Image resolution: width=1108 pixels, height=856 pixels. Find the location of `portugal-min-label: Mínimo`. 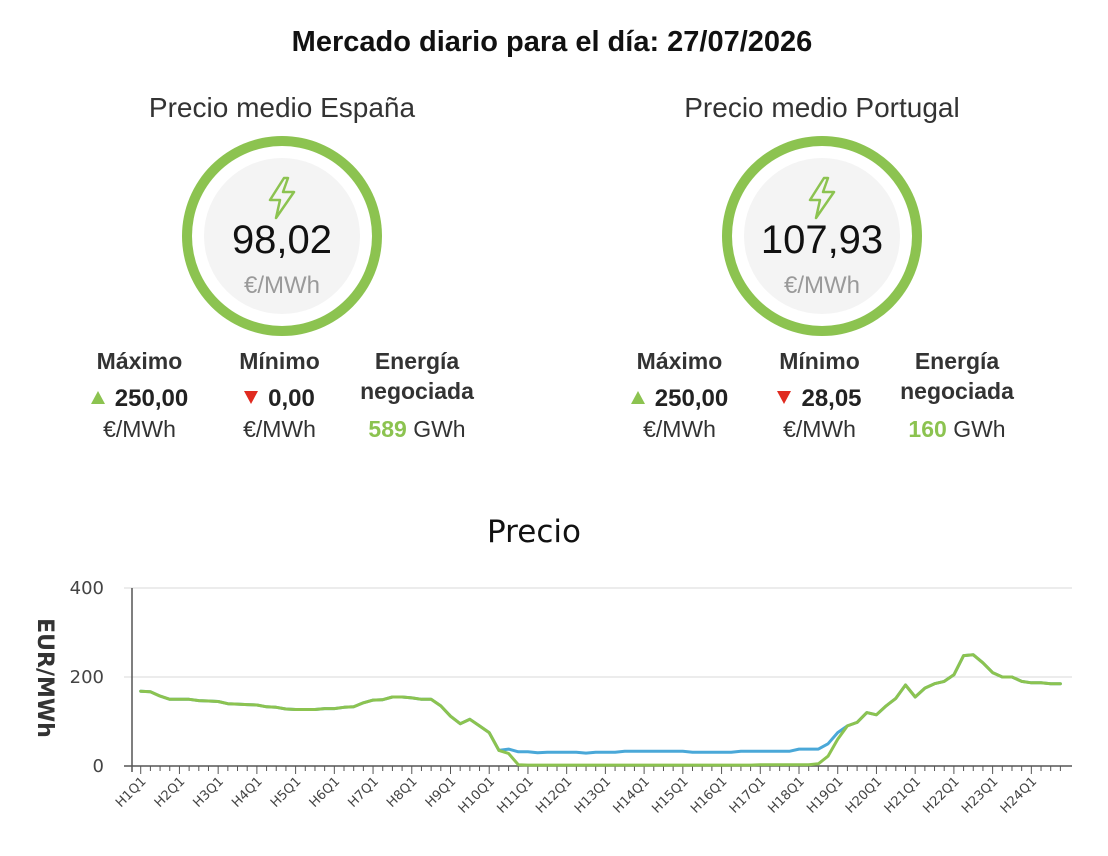

portugal-min-label: Mínimo is located at coordinates (819, 361).